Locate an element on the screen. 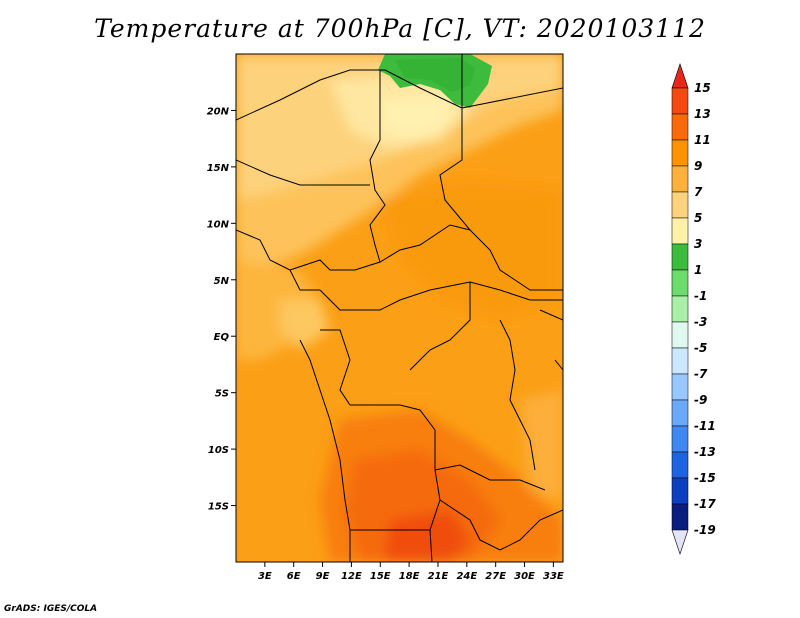 The height and width of the screenshot is (618, 800). y-tick-label: 15N is located at coordinates (218, 168).